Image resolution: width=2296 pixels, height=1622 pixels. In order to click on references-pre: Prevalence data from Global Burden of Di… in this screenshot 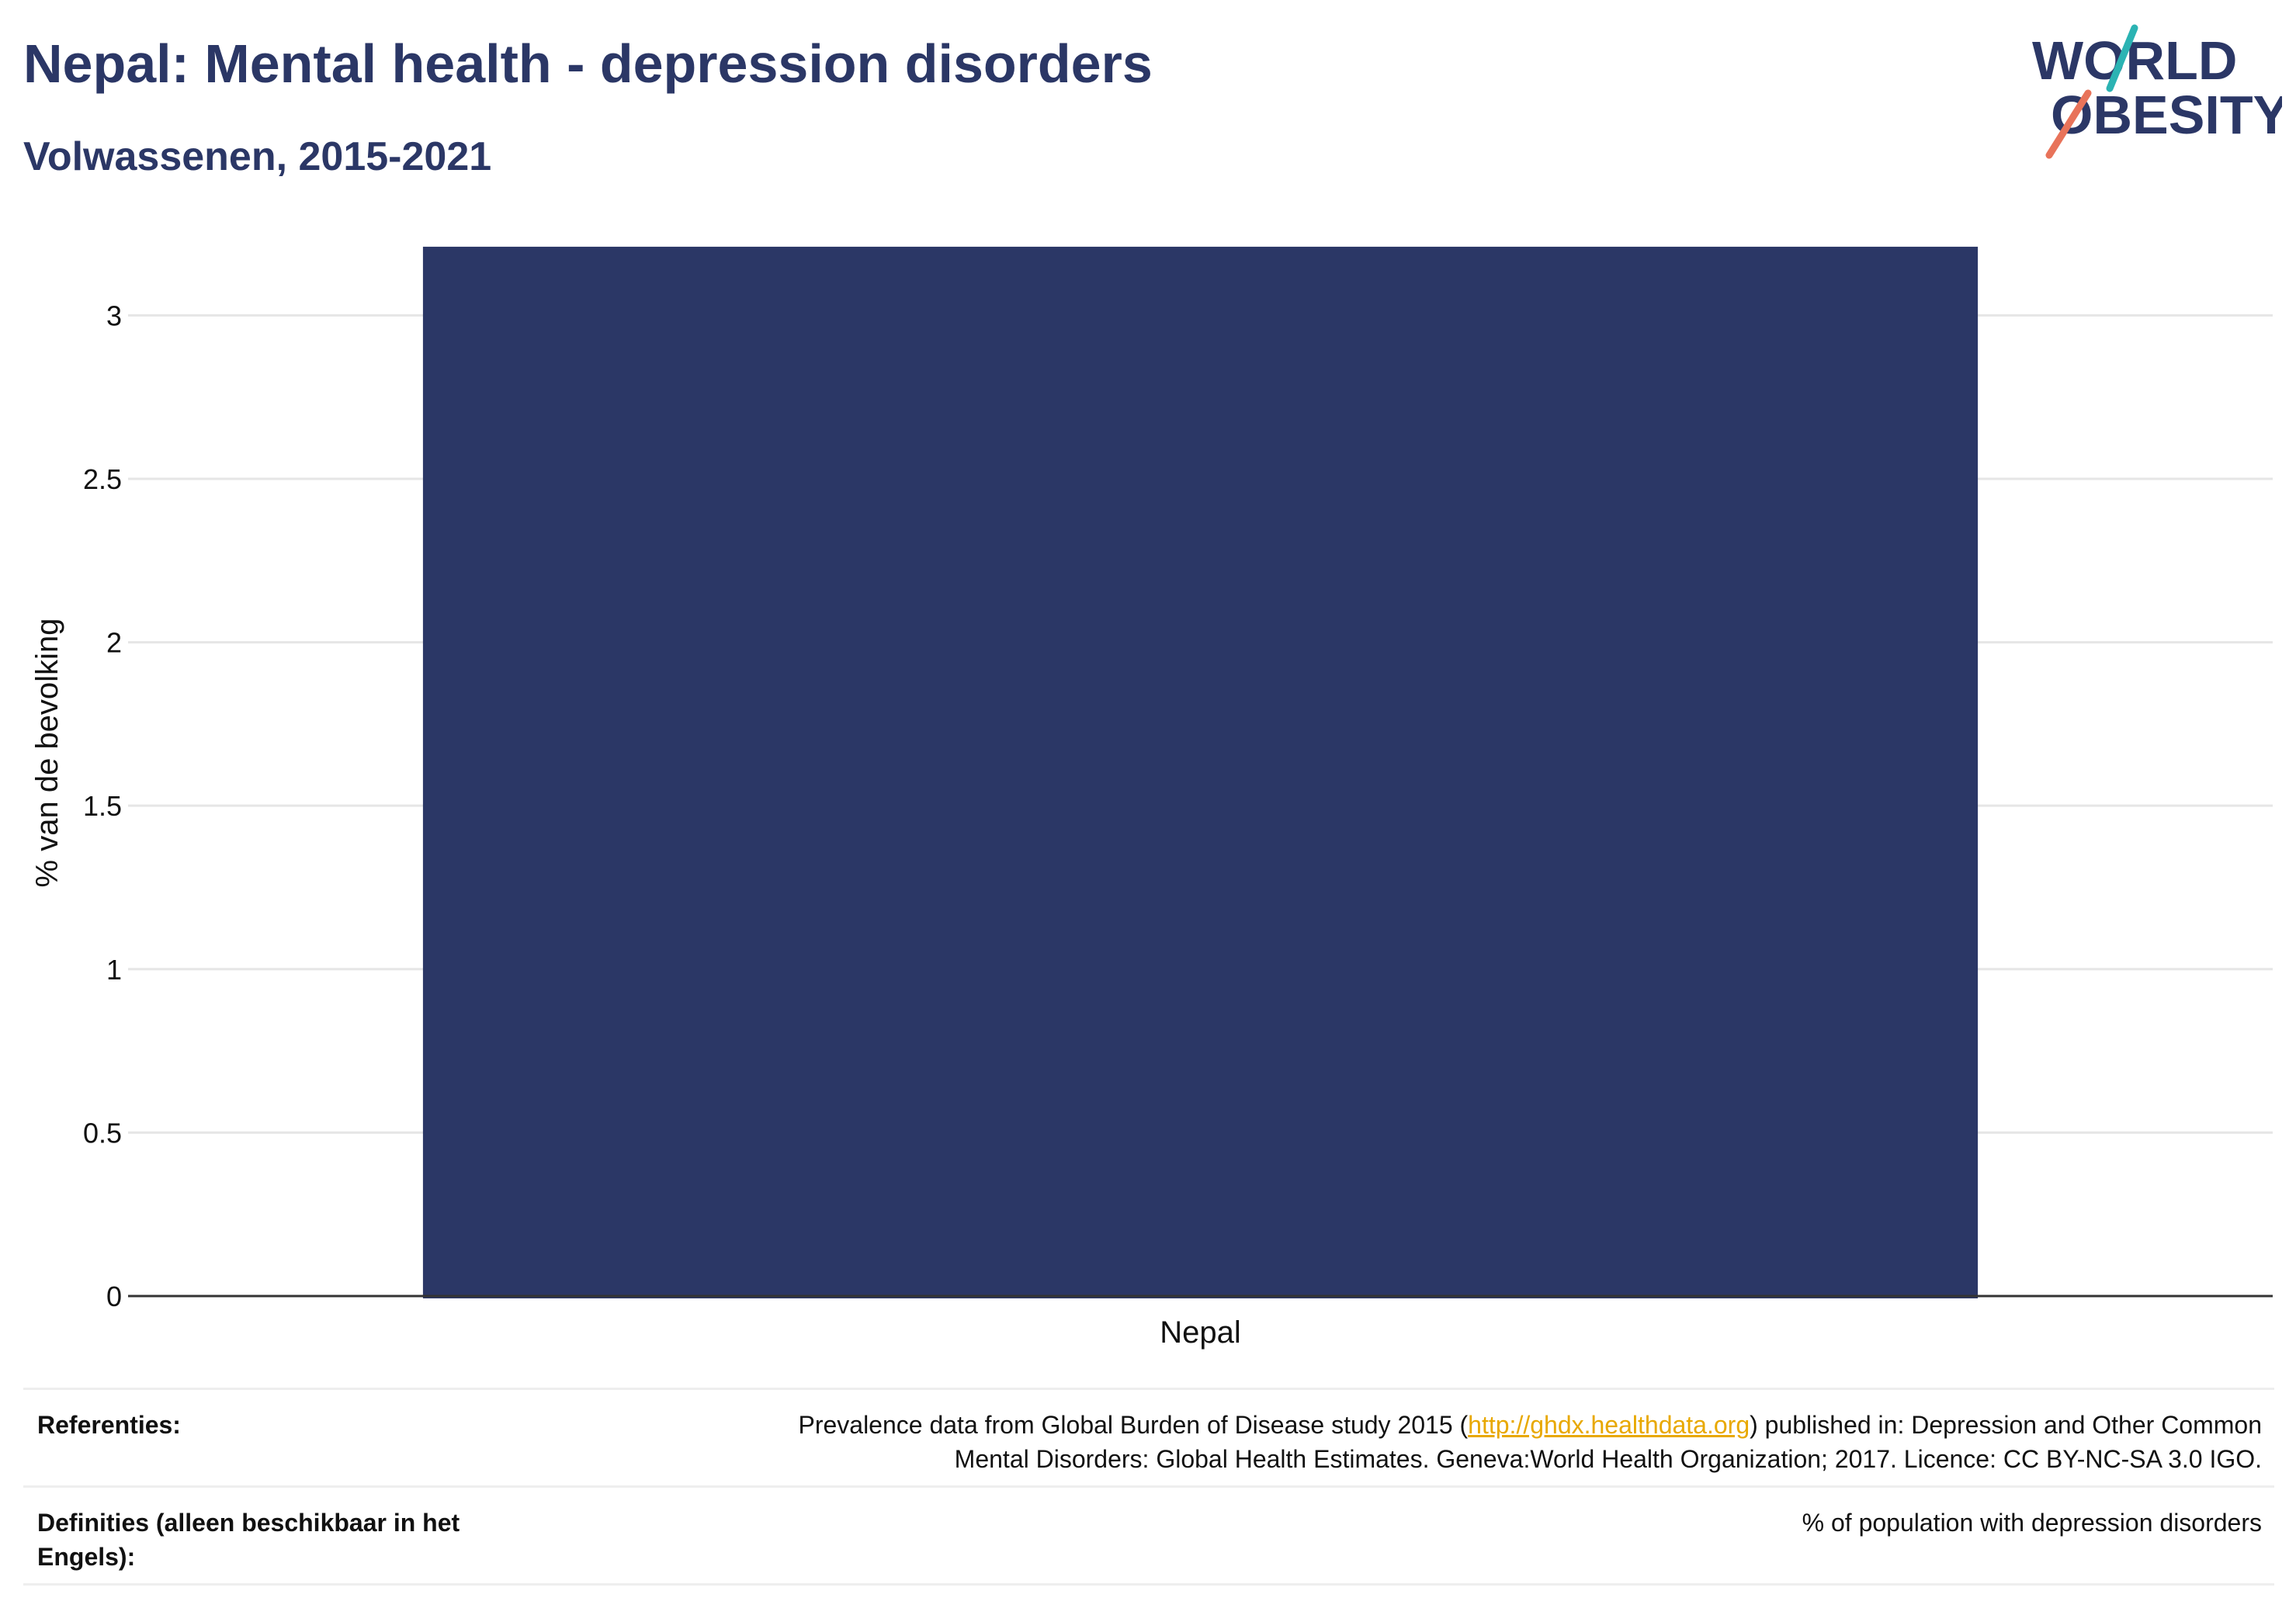, I will do `click(1133, 1425)`.